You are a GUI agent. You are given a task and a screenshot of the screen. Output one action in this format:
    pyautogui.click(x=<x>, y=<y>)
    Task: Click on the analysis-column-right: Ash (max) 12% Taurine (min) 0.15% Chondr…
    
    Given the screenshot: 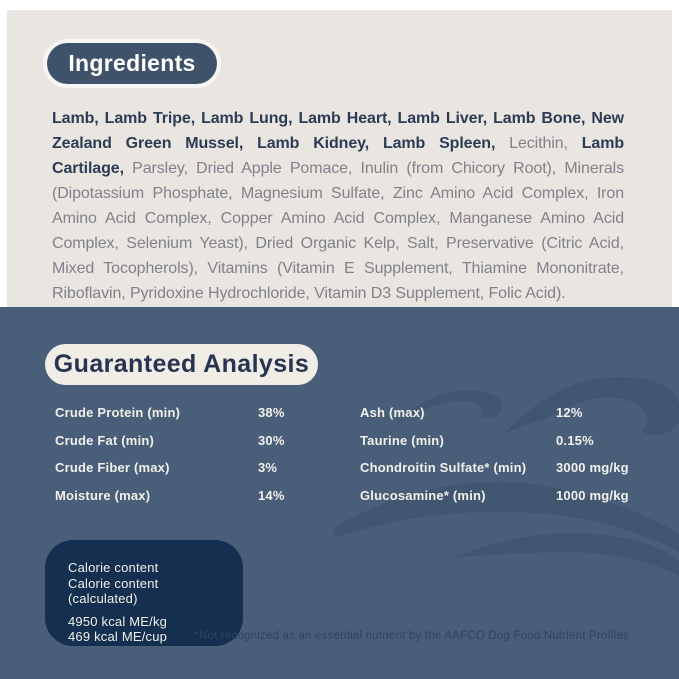 What is the action you would take?
    pyautogui.click(x=510, y=454)
    